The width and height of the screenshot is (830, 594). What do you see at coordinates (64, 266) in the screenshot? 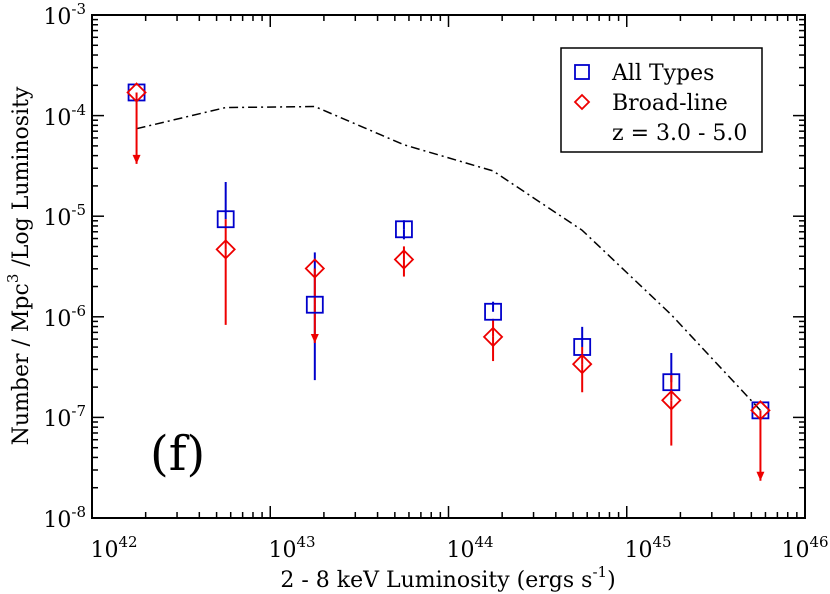
I see `y-tick-labels: 10⁻⁸ 10⁻⁷ 10⁻⁶ 10⁻⁵ 10⁻⁴ 10⁻³` at bounding box center [64, 266].